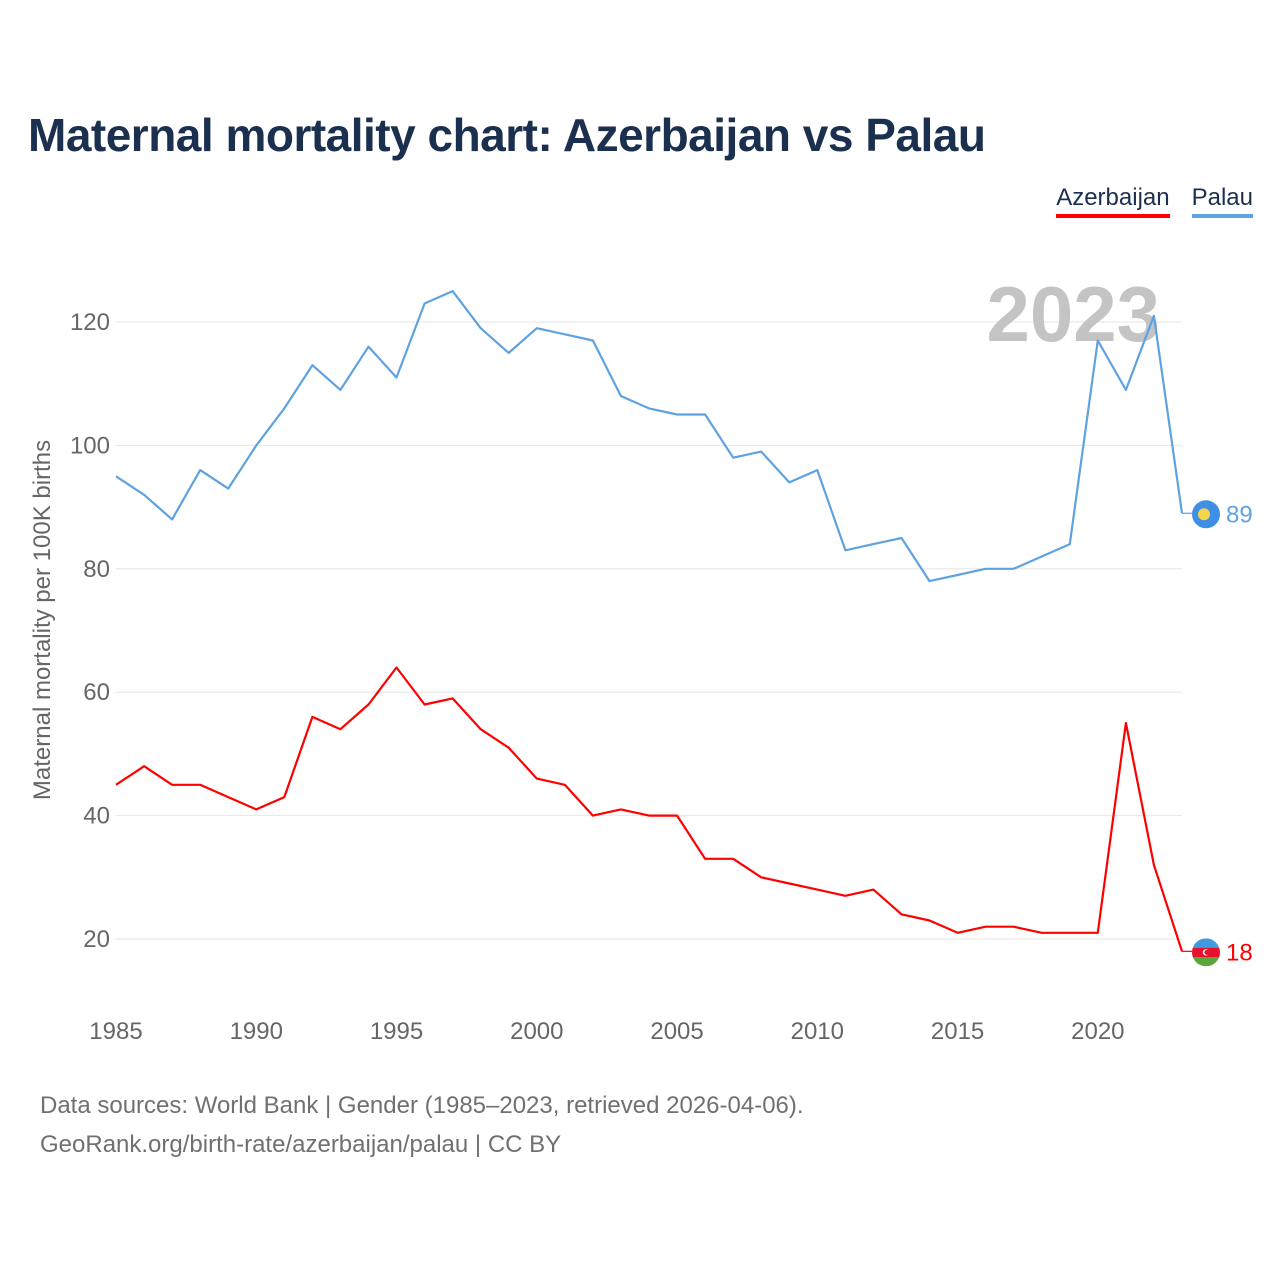 The image size is (1280, 1280). I want to click on palau-flag-icon, so click(1206, 514).